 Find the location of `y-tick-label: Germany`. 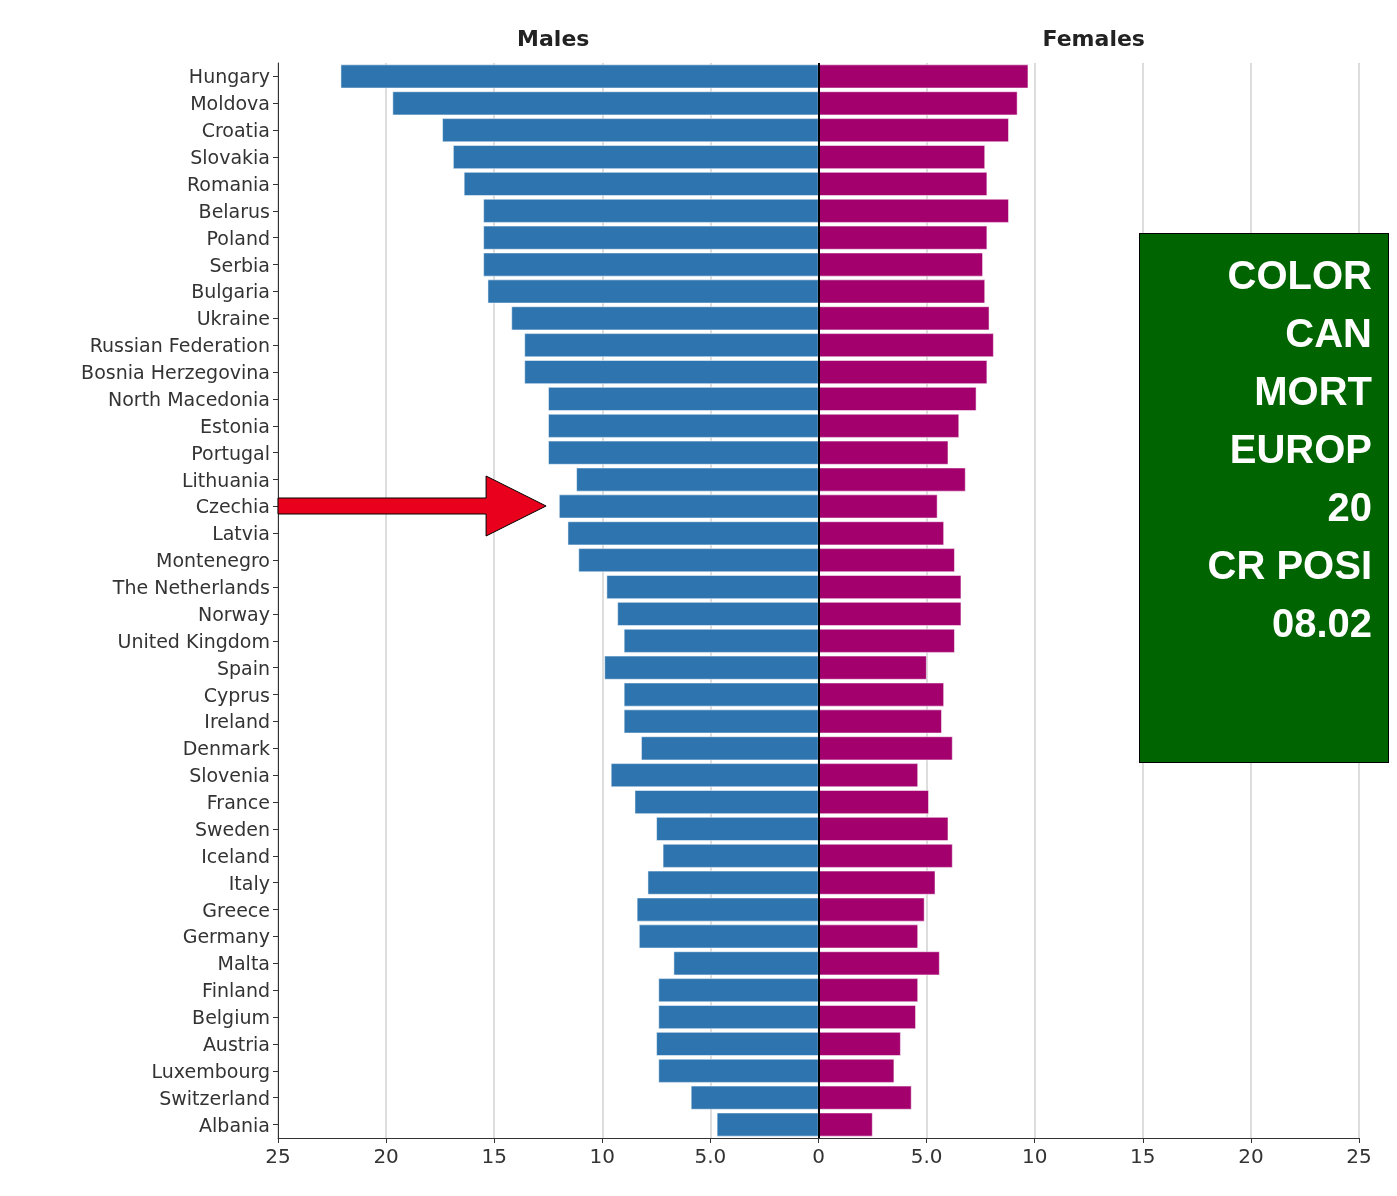

y-tick-label: Germany is located at coordinates (226, 936).